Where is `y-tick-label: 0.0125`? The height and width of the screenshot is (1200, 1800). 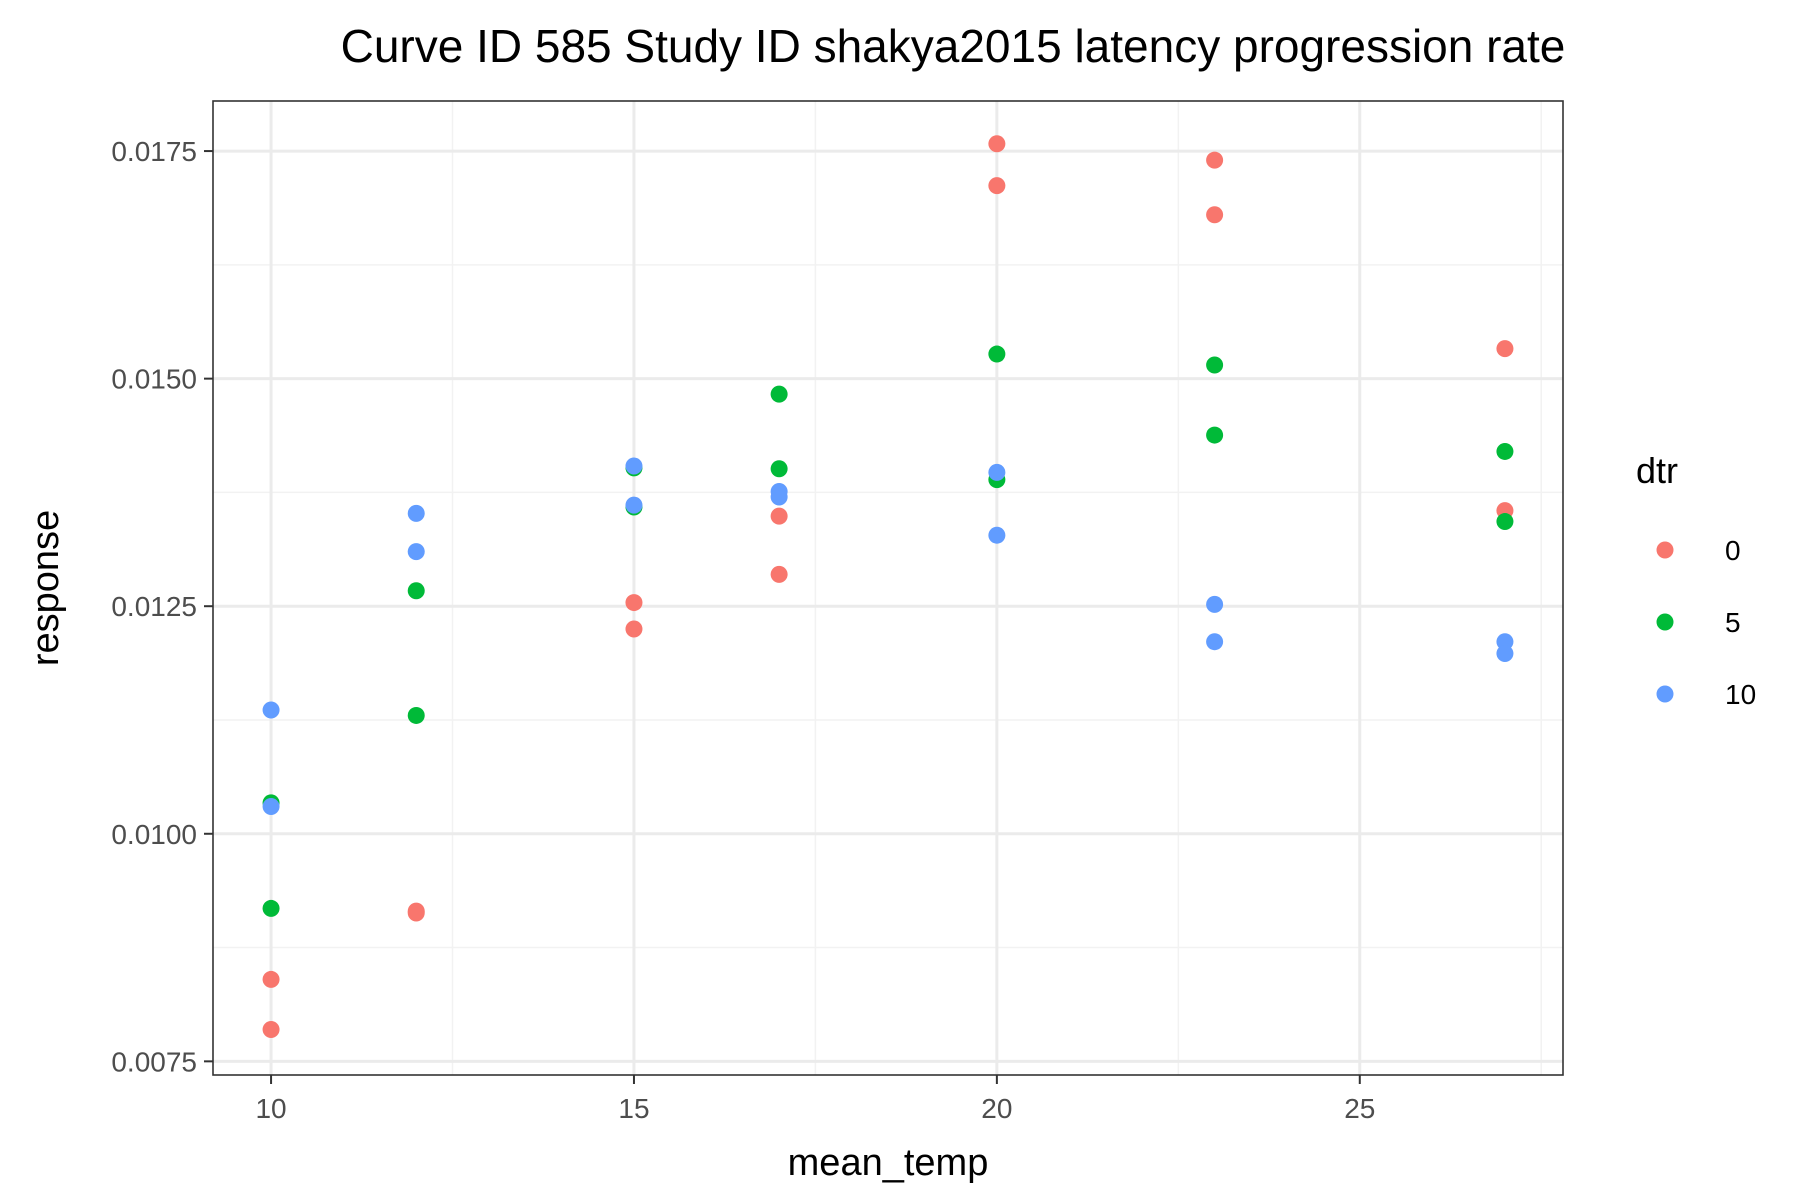
y-tick-label: 0.0125 is located at coordinates (154, 606).